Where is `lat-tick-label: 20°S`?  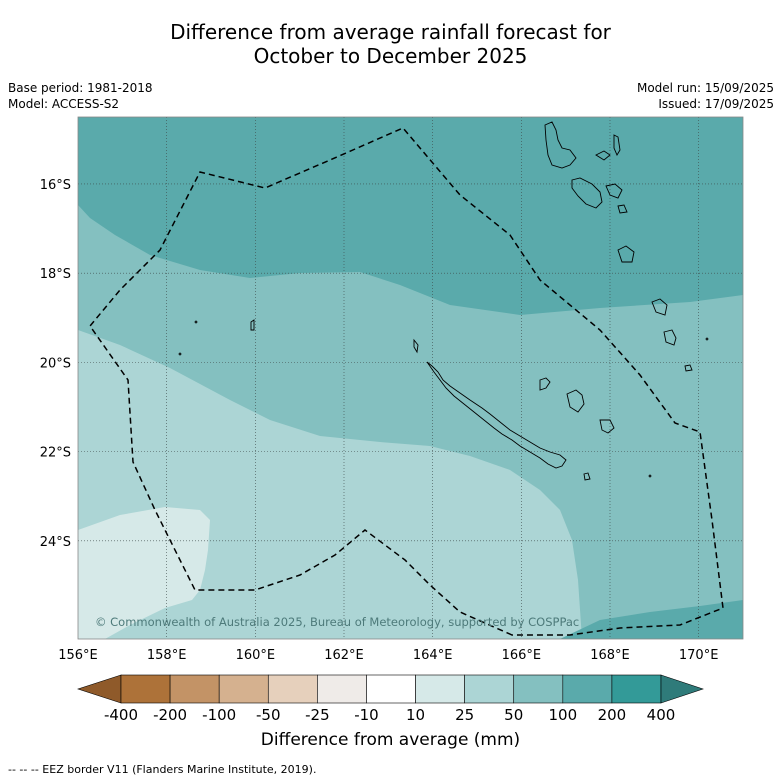 lat-tick-label: 20°S is located at coordinates (55, 363).